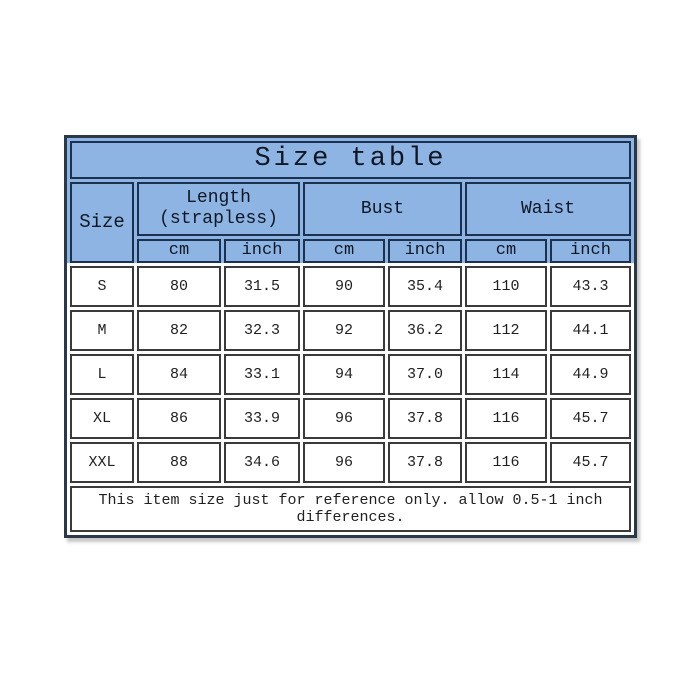 This screenshot has height=700, width=700. Describe the element at coordinates (425, 374) in the screenshot. I see `row-l-bust-inch: 37.0` at that location.